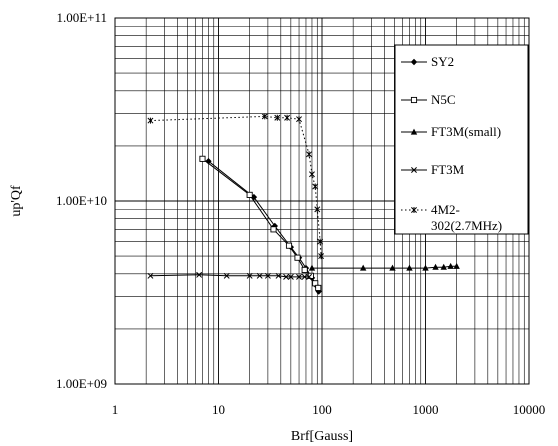  What do you see at coordinates (427, 61) in the screenshot?
I see `legend-item-sy2: SY2` at bounding box center [427, 61].